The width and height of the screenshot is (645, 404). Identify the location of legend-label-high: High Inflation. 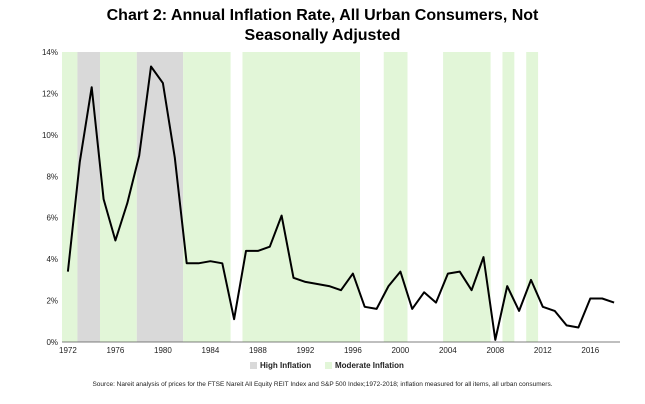
(285, 365).